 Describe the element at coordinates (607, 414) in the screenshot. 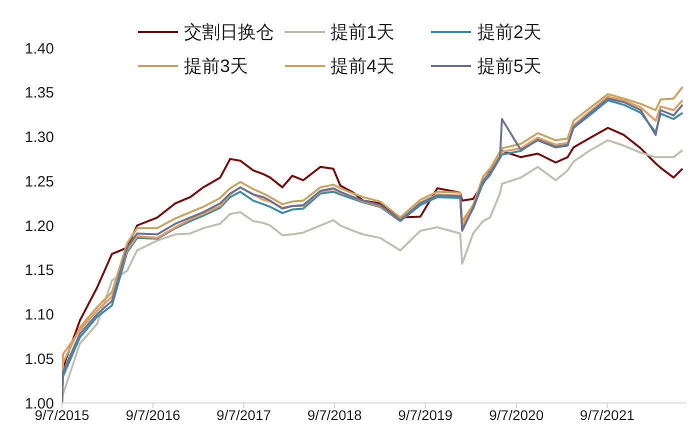

I see `x-tick-label: 9/7/2021` at that location.